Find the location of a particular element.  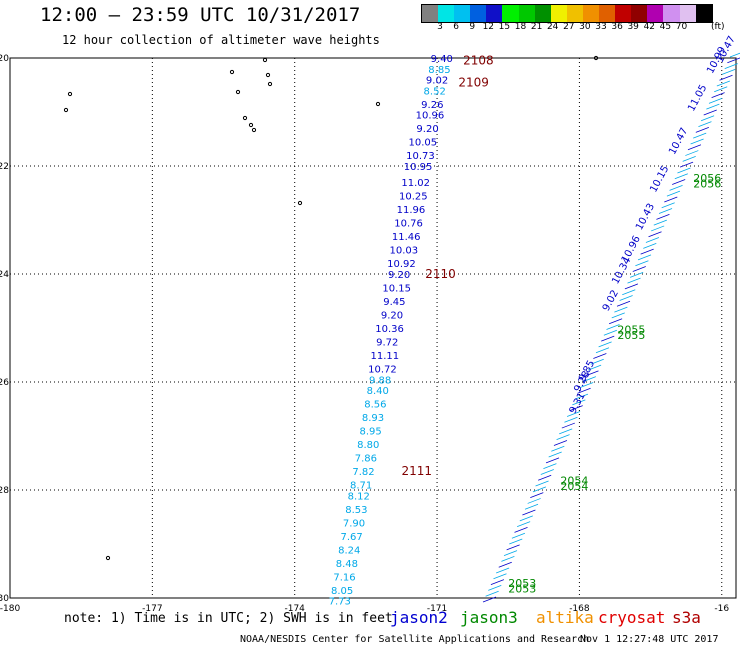

cryosat-swh-label: 8.80 is located at coordinates (368, 445).